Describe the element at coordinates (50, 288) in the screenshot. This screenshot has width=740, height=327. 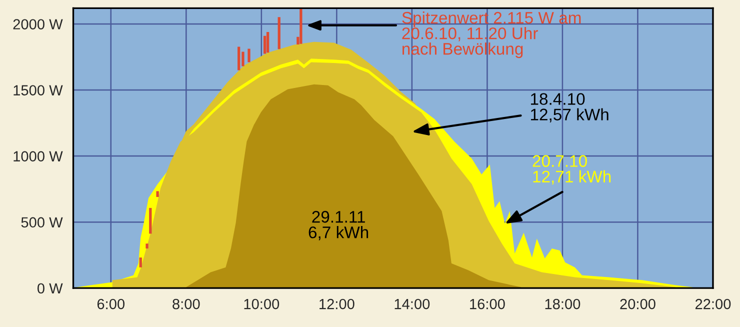
I see `y-tick-label: 0 W` at that location.